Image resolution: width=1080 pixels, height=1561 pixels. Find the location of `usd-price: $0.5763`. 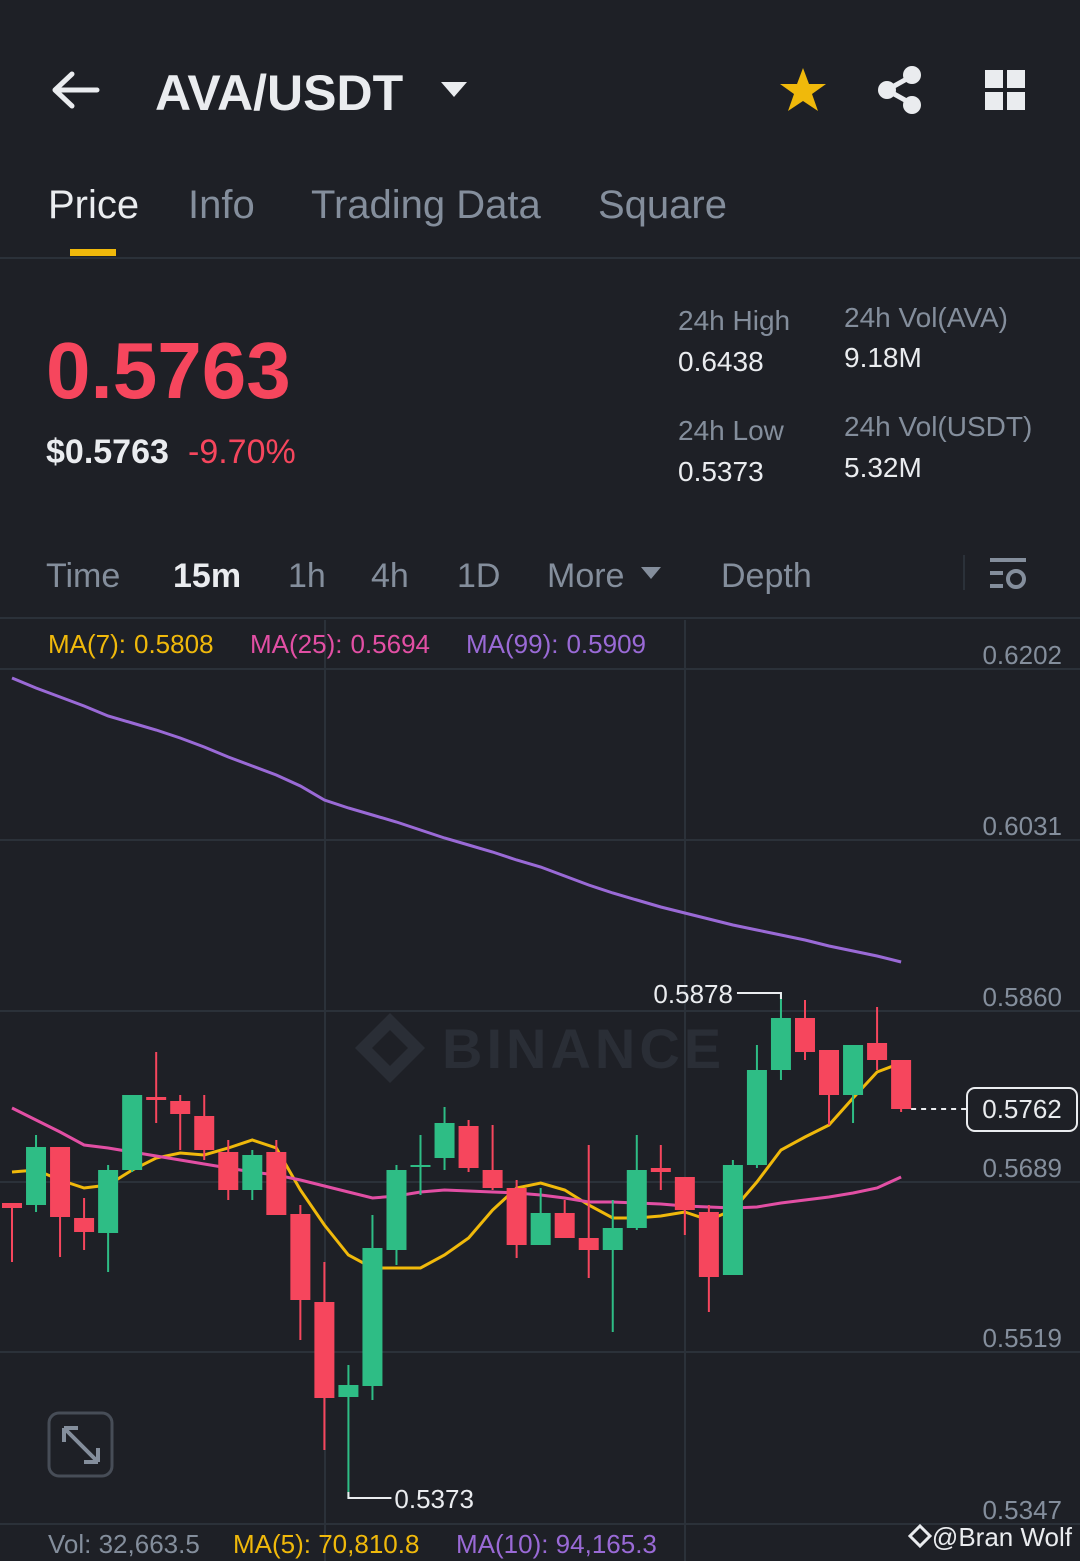

usd-price: $0.5763 is located at coordinates (107, 452).